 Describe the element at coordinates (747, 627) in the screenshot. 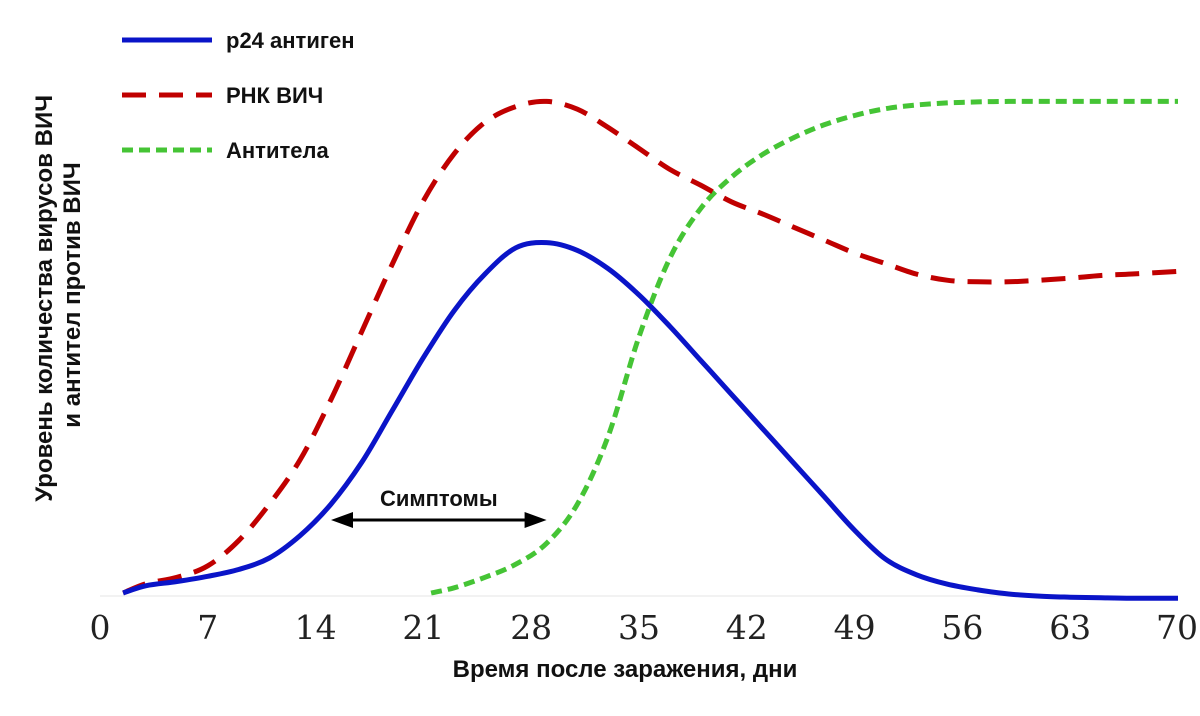

I see `x-tick-label: 42` at that location.